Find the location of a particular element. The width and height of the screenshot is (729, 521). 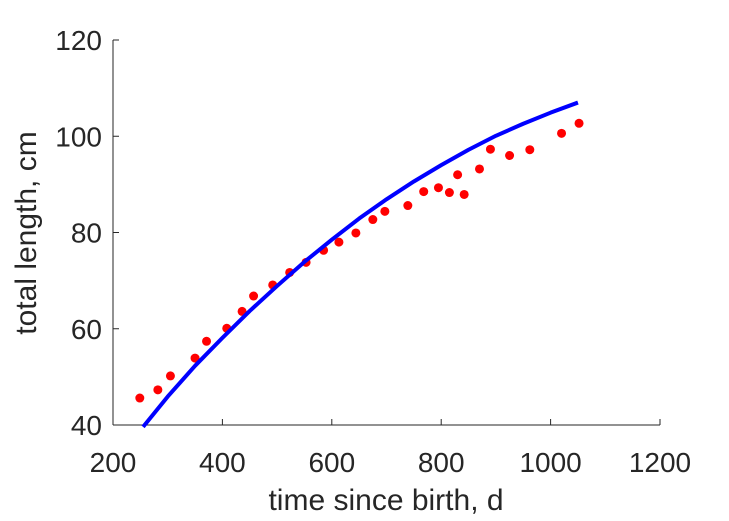

y-tick-label: 100 is located at coordinates (78, 136).